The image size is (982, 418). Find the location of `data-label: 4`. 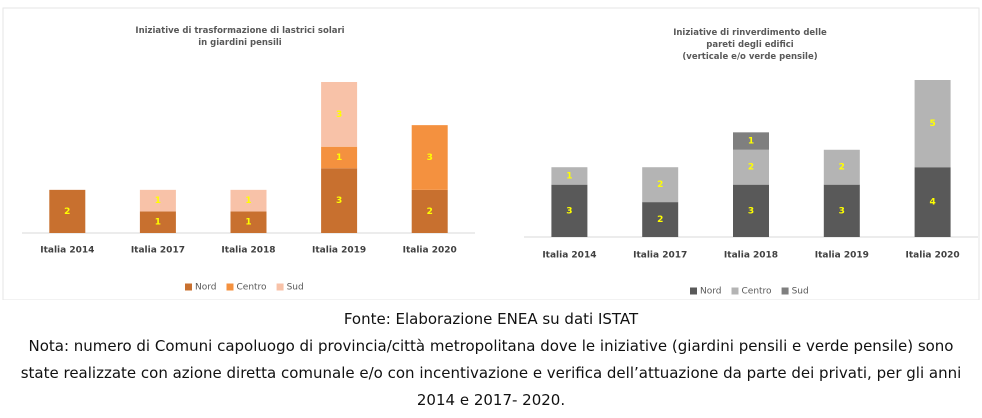

data-label: 4 is located at coordinates (932, 203).